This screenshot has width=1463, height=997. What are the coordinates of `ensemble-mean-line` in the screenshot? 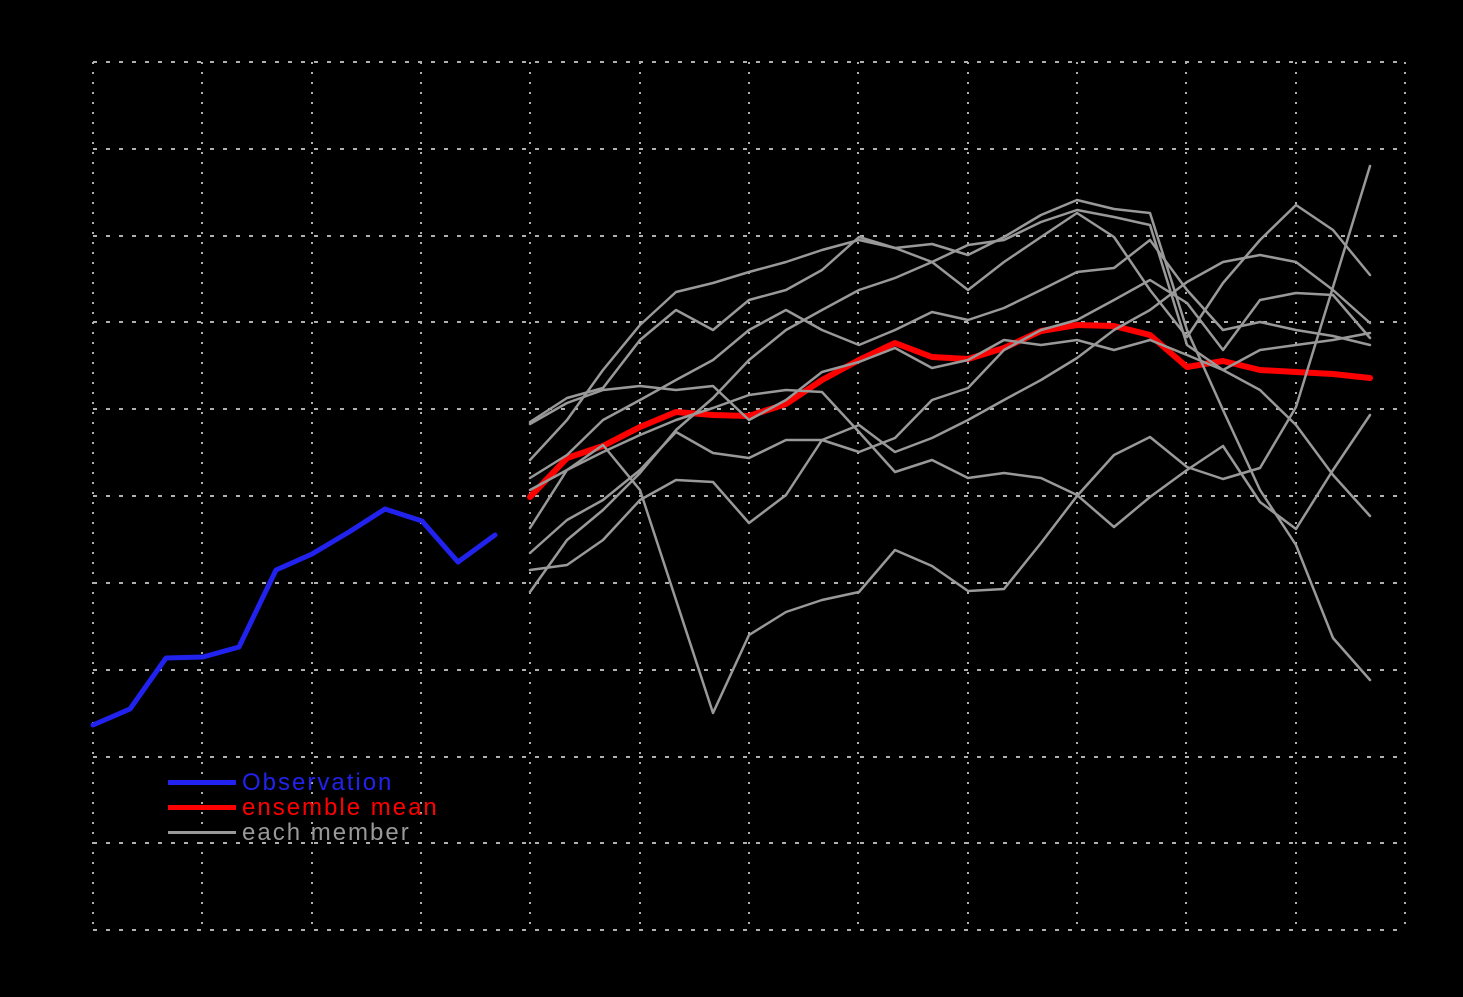 It's located at (950, 411).